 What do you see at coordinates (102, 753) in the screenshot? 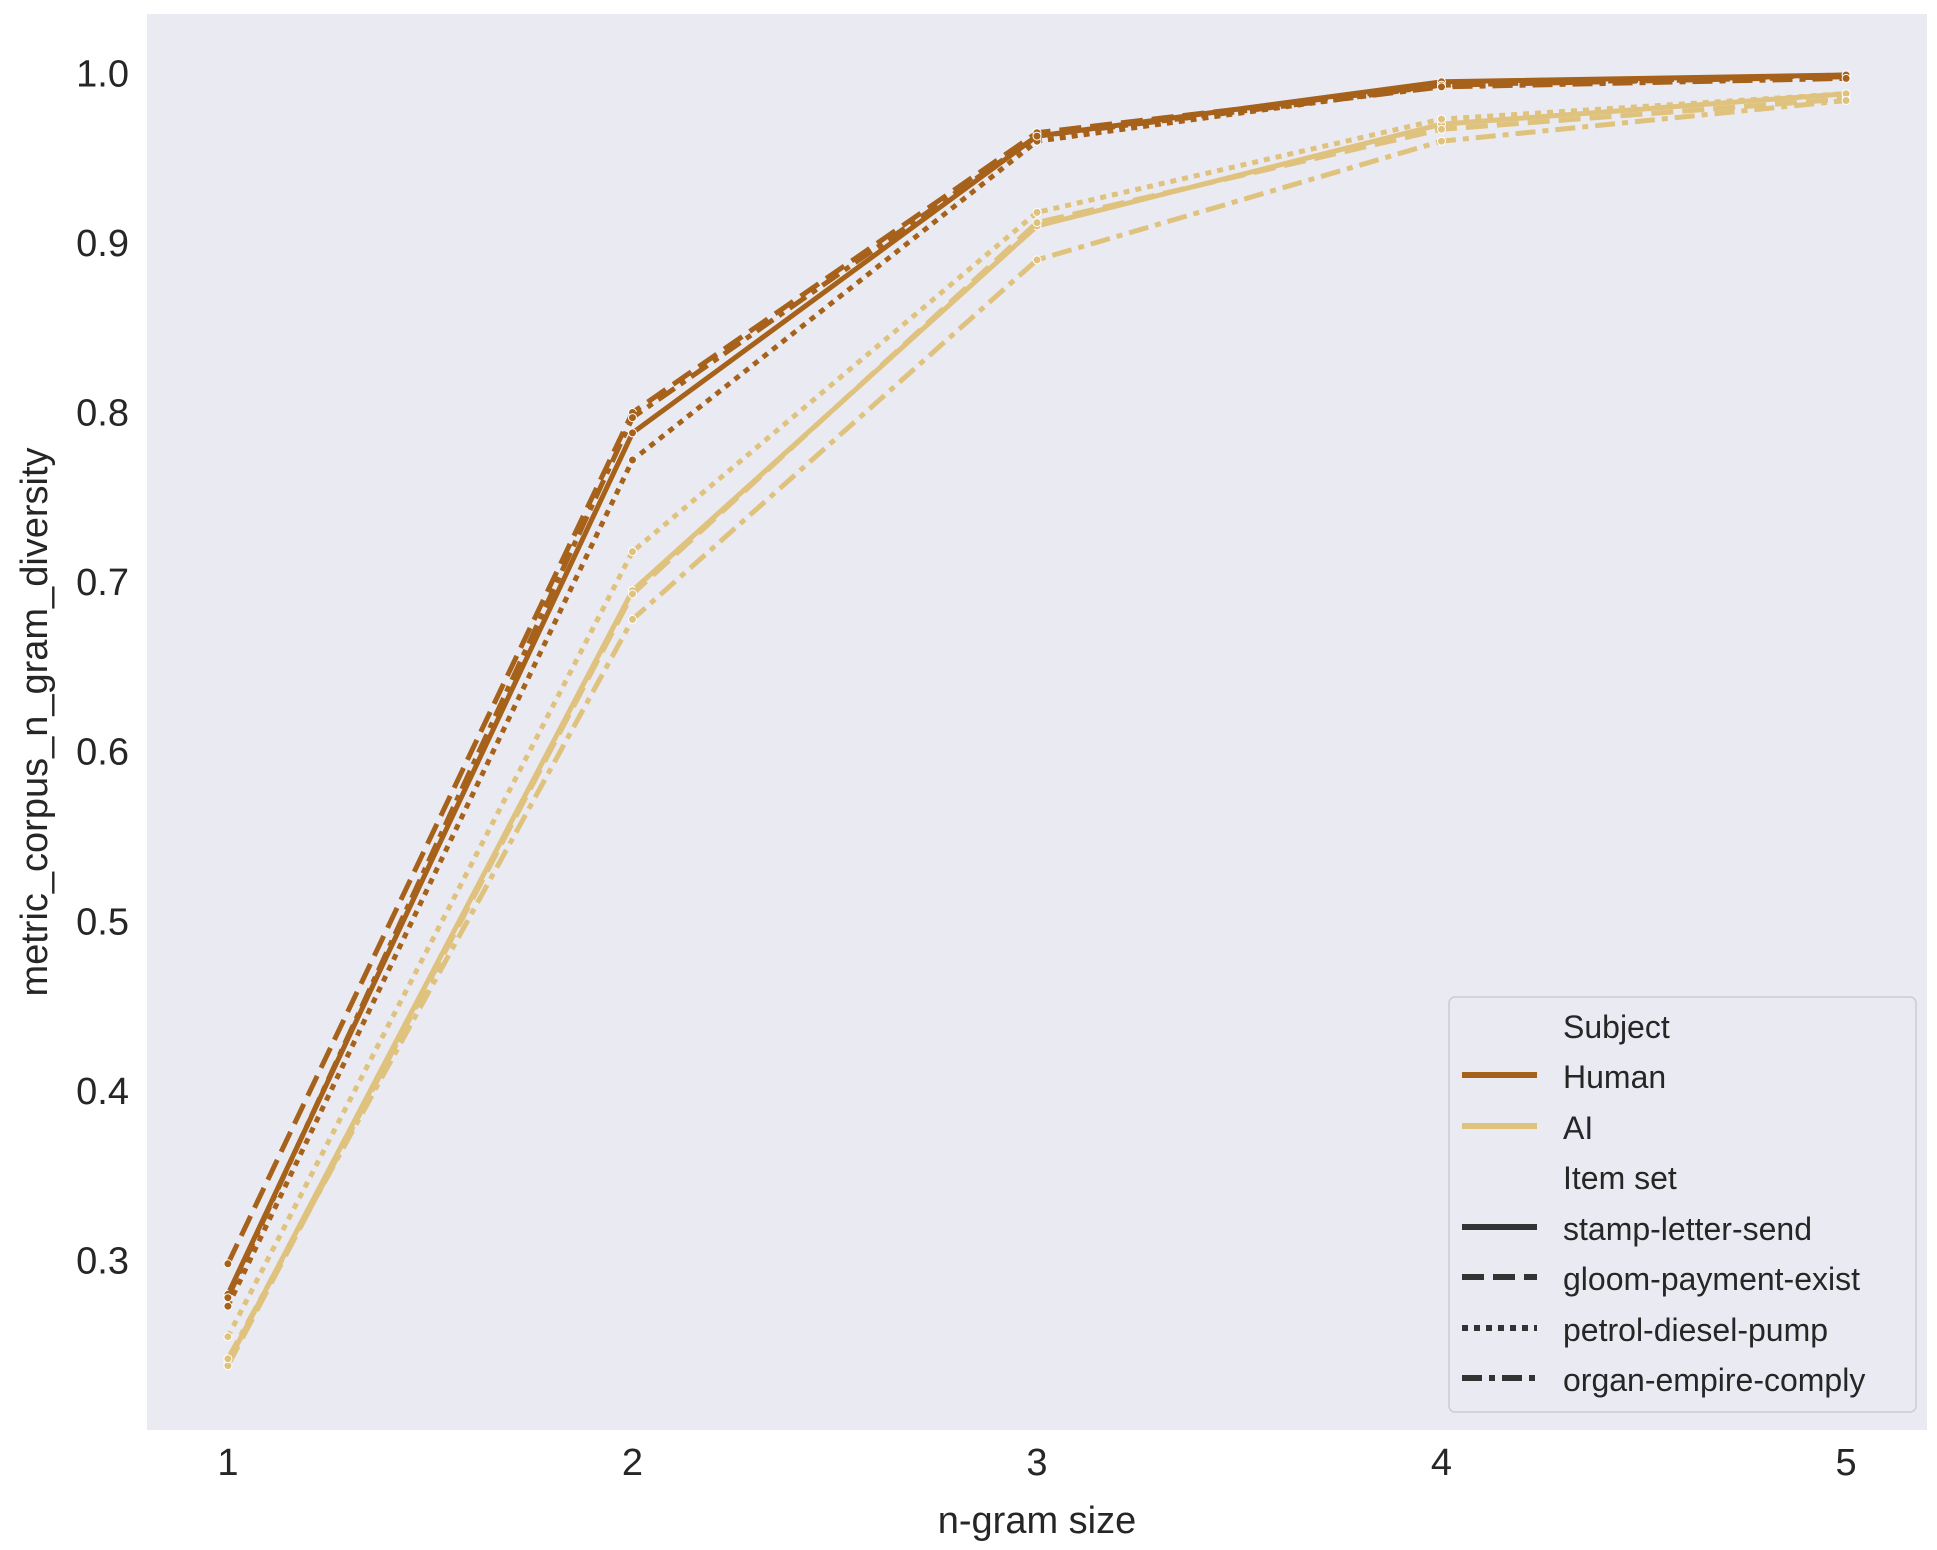
I see `y-tick-label: 0.6` at bounding box center [102, 753].